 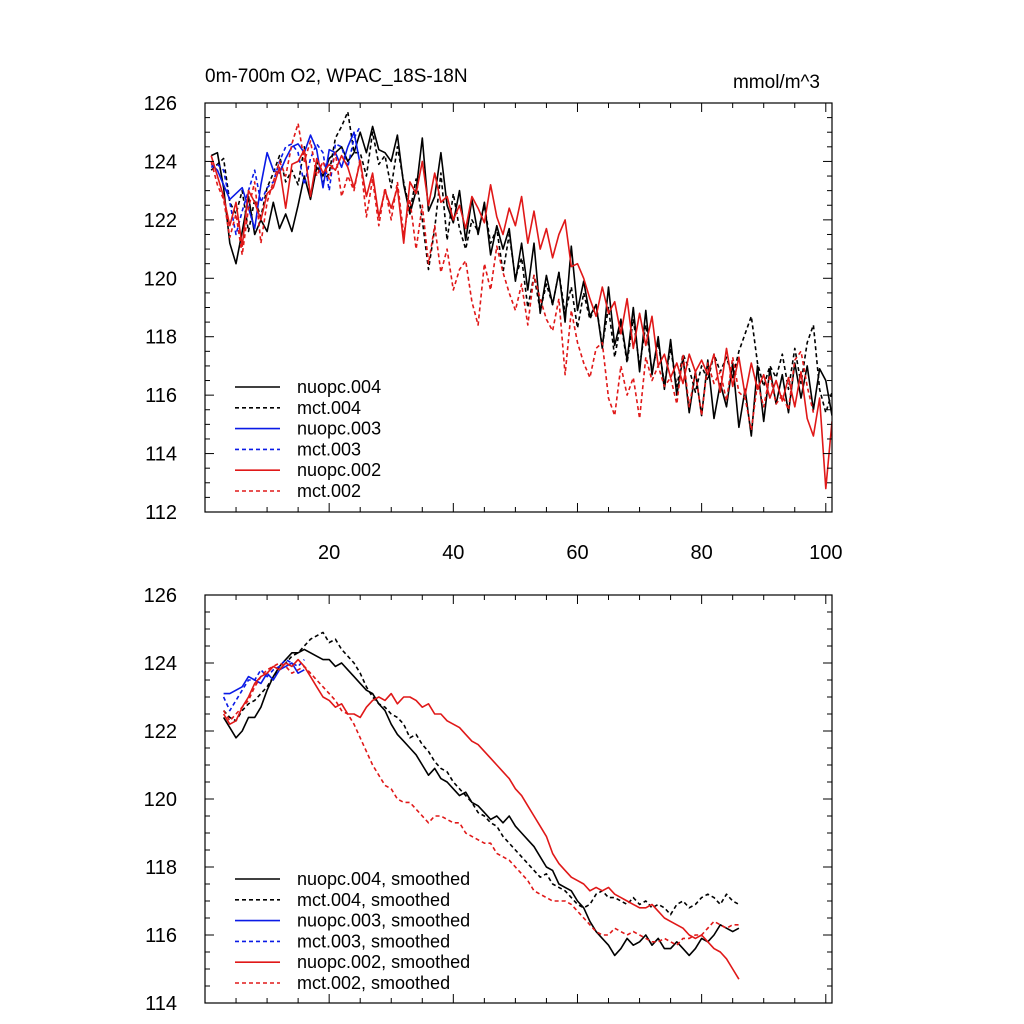 What do you see at coordinates (161, 513) in the screenshot?
I see `y-tick-label: 112` at bounding box center [161, 513].